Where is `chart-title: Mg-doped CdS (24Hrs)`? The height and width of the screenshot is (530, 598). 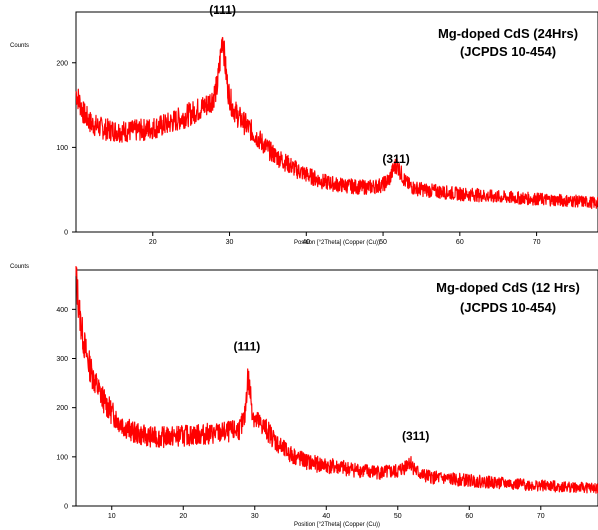
chart-title: Mg-doped CdS (24Hrs) is located at coordinates (508, 33).